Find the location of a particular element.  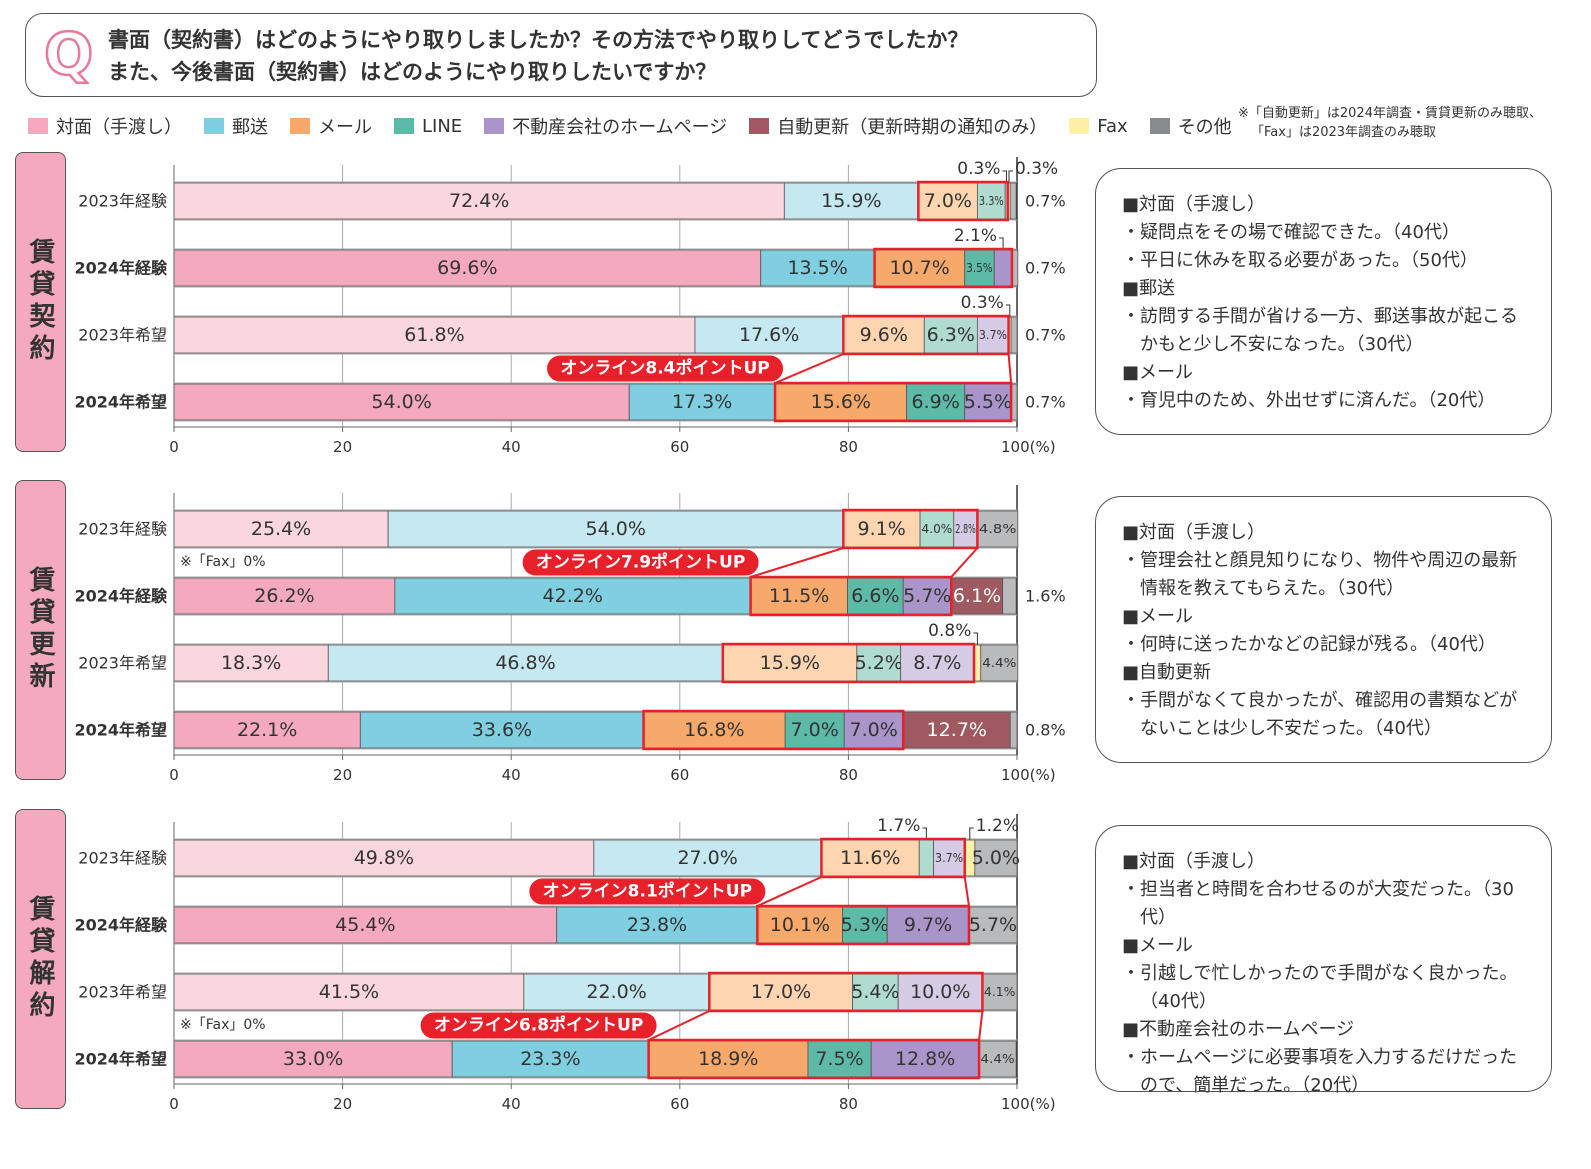

legend-label: LINE is located at coordinates (442, 126).